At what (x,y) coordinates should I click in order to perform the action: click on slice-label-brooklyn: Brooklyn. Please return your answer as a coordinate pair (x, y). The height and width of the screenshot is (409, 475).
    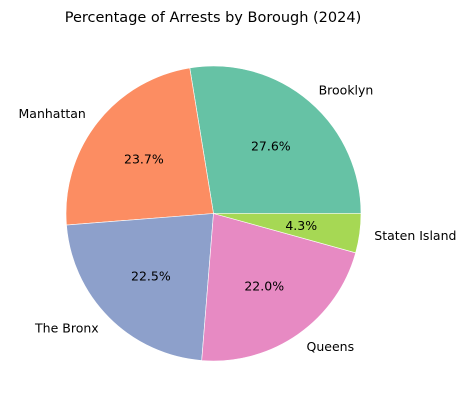
    Looking at the image, I should click on (346, 89).